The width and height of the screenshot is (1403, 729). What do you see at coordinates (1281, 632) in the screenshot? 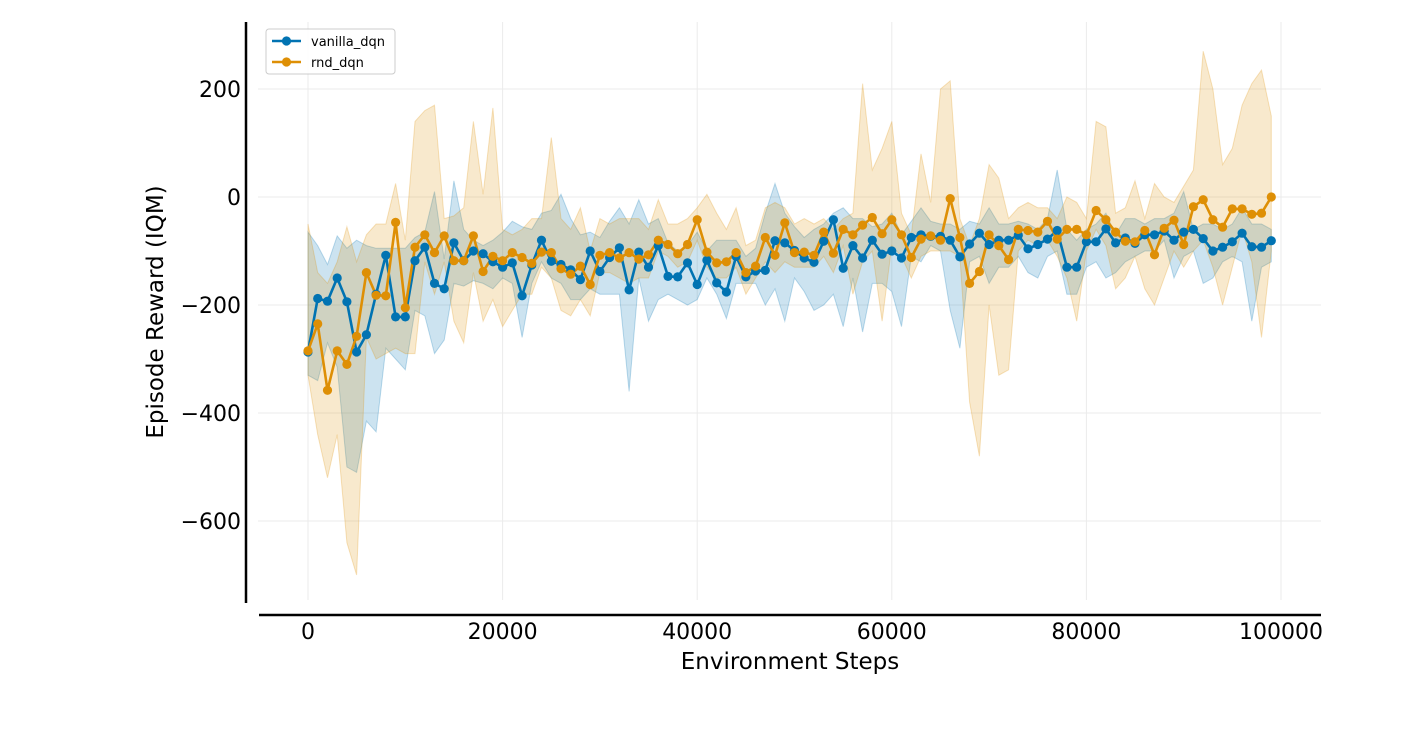
I see `x-tick-label: 100000` at bounding box center [1281, 632].